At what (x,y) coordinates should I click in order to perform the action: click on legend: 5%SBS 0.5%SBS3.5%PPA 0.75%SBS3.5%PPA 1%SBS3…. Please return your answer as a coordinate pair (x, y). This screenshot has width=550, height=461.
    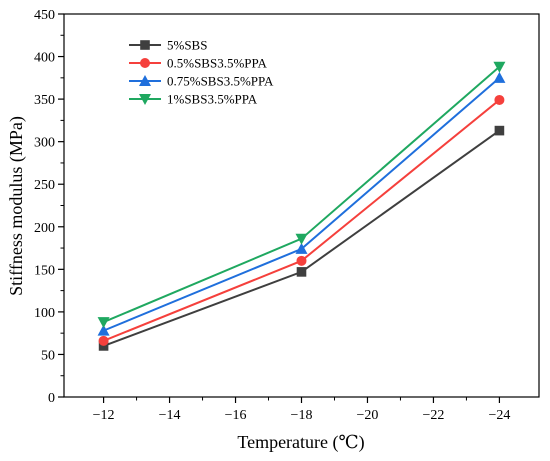
    Looking at the image, I should click on (201, 72).